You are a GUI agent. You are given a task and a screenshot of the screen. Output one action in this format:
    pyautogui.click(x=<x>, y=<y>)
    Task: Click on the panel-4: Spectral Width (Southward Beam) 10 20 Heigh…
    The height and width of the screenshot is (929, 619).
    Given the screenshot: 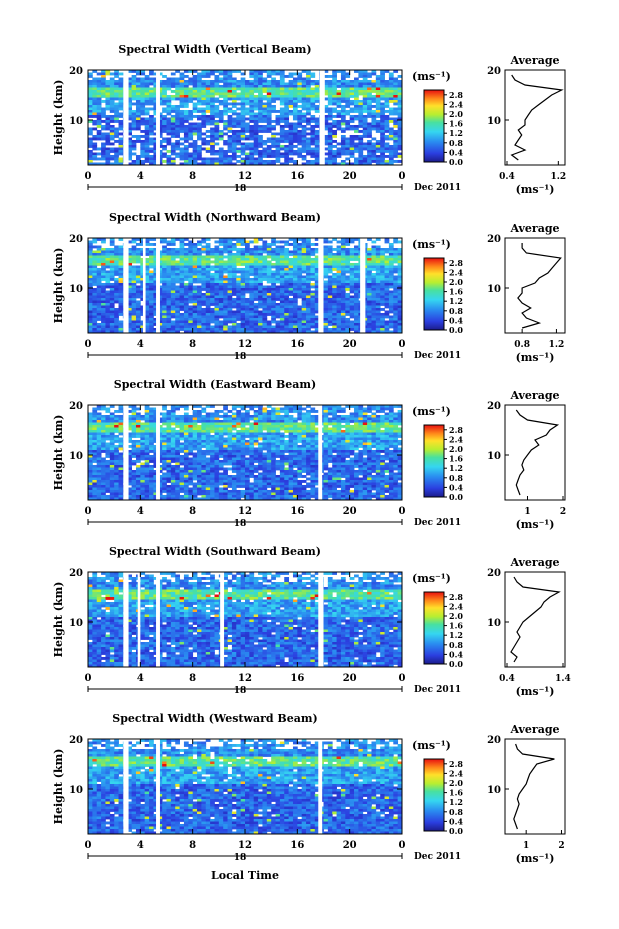 What is the action you would take?
    pyautogui.click(x=311, y=621)
    